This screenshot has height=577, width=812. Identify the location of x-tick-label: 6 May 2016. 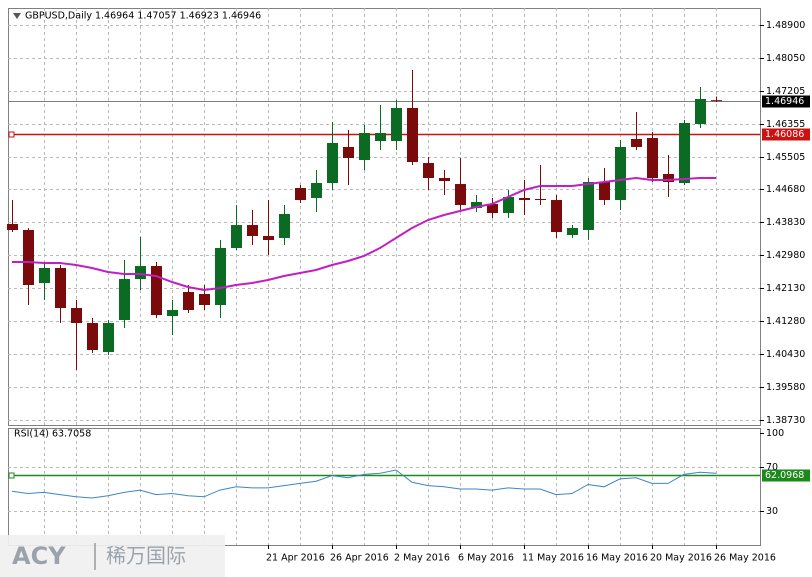
(486, 558).